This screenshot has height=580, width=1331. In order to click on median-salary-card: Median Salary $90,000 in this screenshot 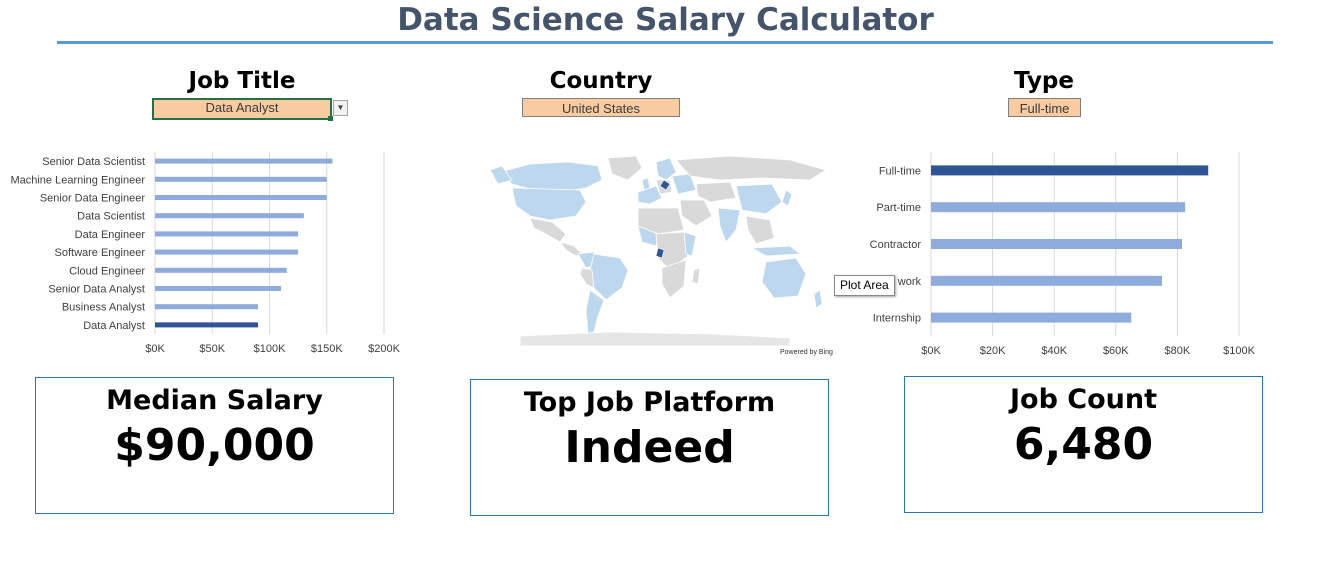, I will do `click(214, 445)`.